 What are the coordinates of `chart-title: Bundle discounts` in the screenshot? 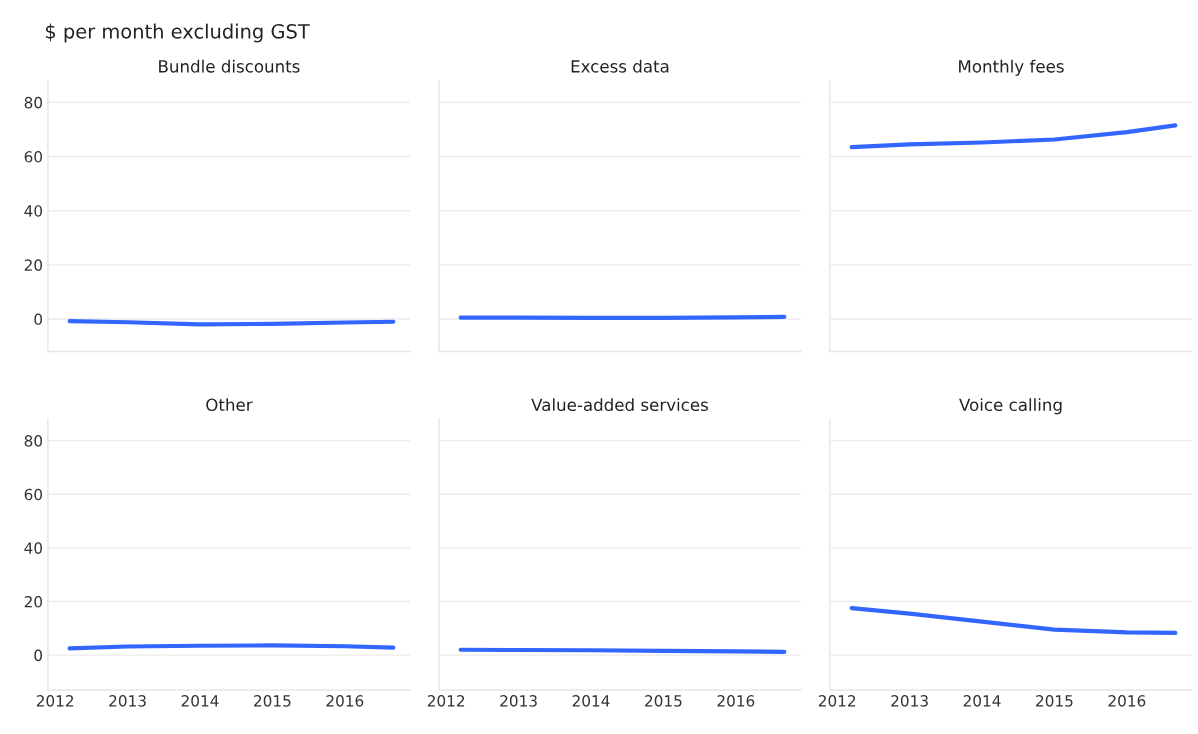 It's located at (229, 66).